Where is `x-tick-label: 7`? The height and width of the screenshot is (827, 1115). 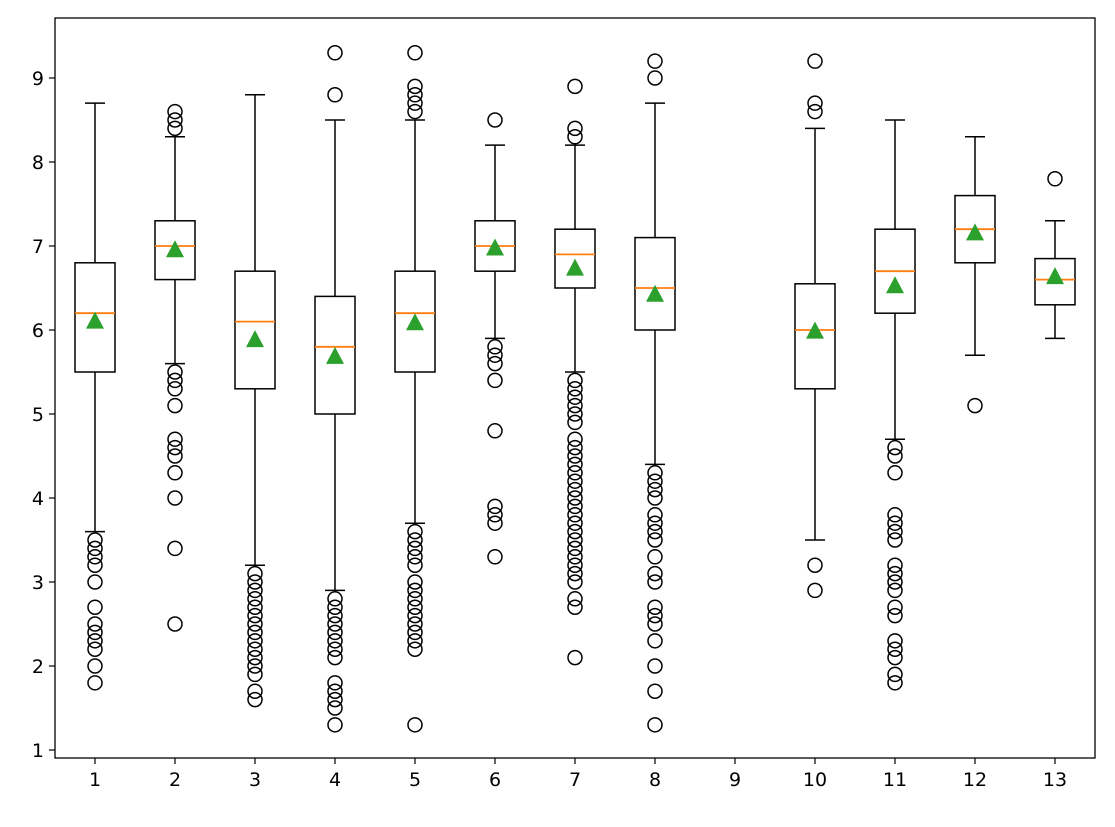
x-tick-label: 7 is located at coordinates (575, 780).